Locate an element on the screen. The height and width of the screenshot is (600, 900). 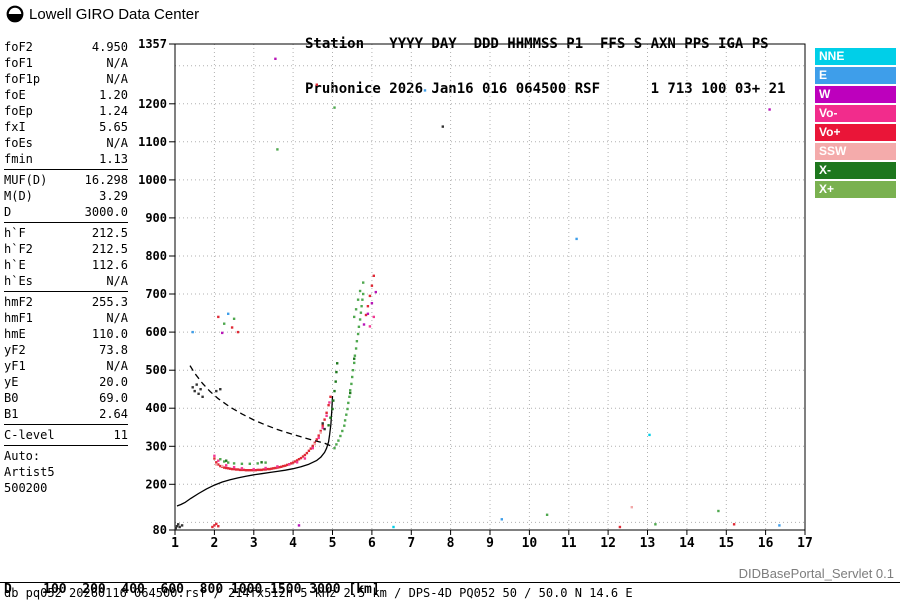
param-row: foF2 4.950 is located at coordinates (66, 47).